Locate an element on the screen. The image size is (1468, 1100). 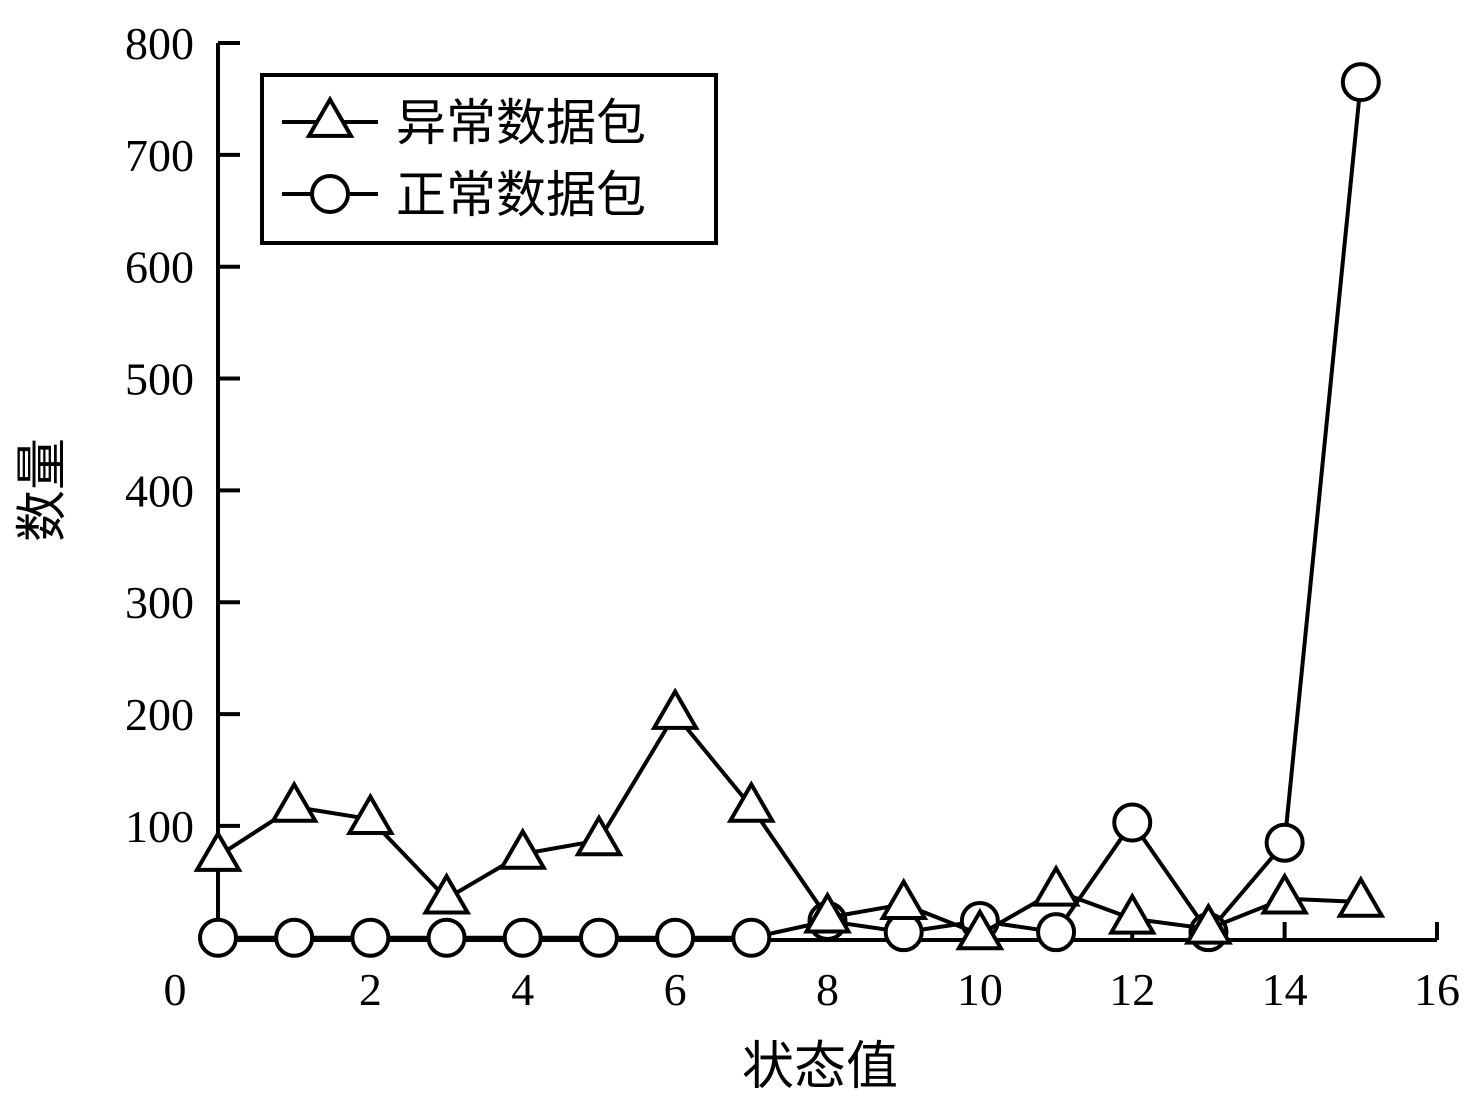
y-tick-label: 200 is located at coordinates (159, 714).